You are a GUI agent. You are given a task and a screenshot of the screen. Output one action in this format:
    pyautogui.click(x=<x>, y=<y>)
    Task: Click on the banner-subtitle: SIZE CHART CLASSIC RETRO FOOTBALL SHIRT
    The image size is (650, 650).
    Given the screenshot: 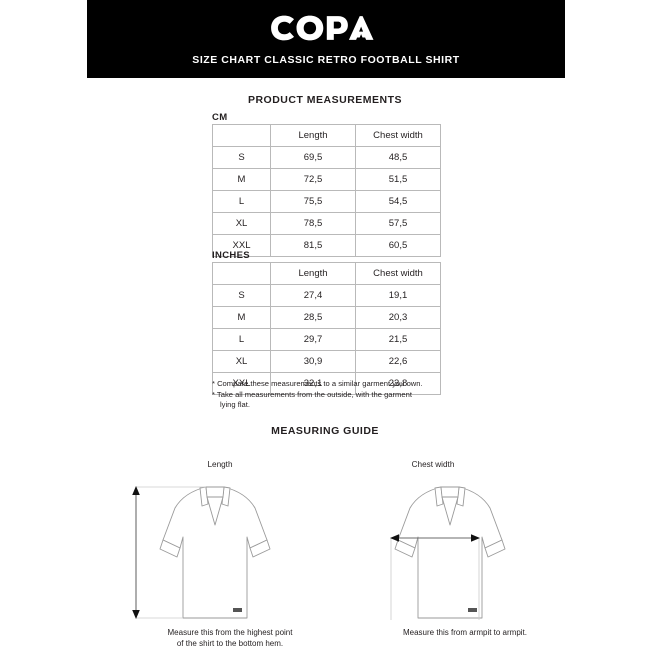 What is the action you would take?
    pyautogui.click(x=326, y=59)
    